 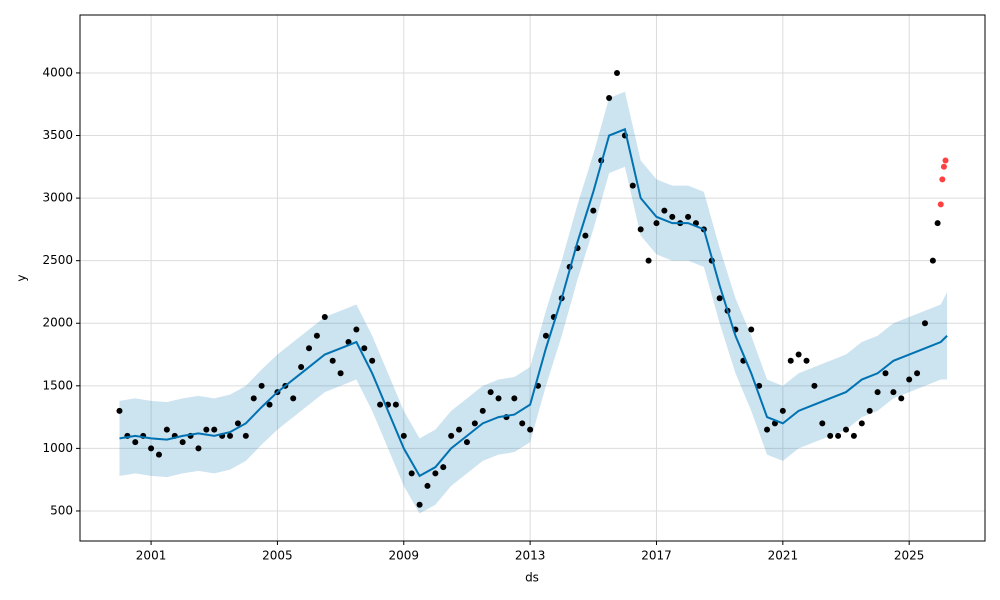 I want to click on x-tick-label: 2013, so click(x=530, y=556).